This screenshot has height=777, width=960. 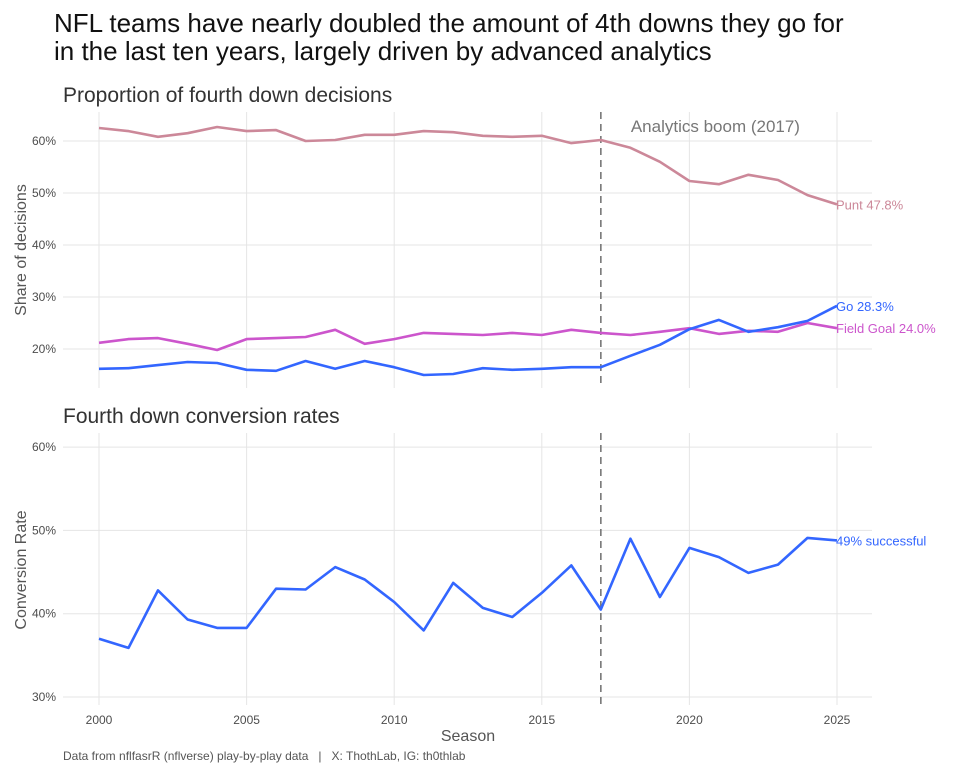 What do you see at coordinates (99, 720) in the screenshot?
I see `x-tick-label: 2000` at bounding box center [99, 720].